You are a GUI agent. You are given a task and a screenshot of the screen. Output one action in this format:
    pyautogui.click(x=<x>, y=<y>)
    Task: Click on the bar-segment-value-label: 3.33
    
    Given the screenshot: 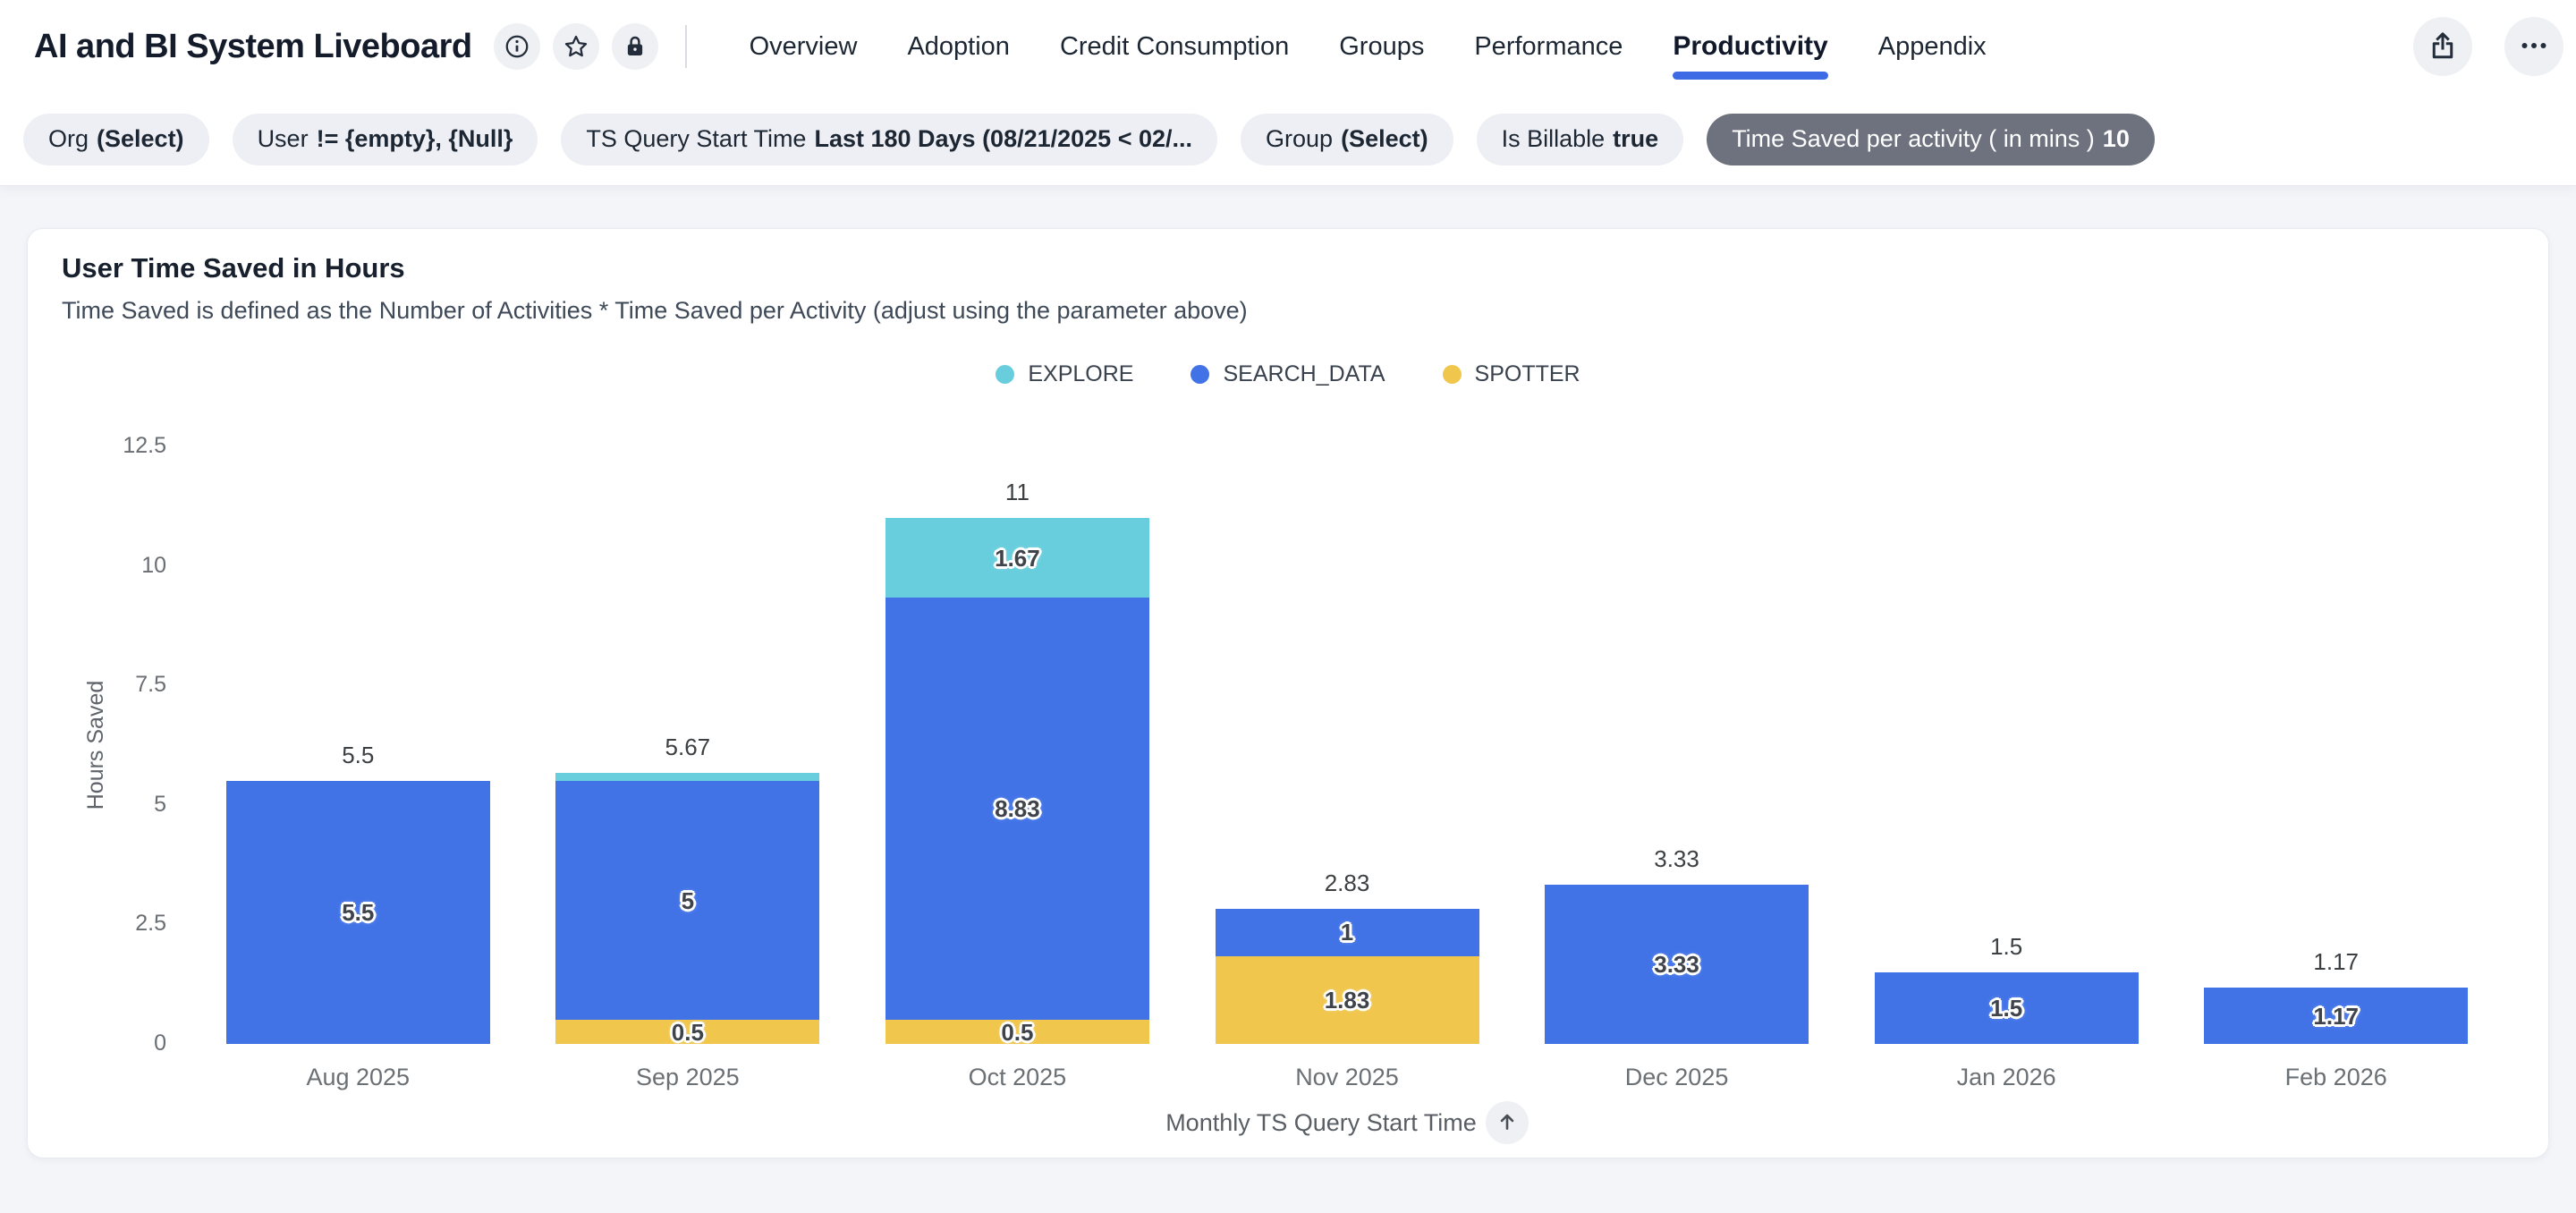 What is the action you would take?
    pyautogui.click(x=1676, y=964)
    